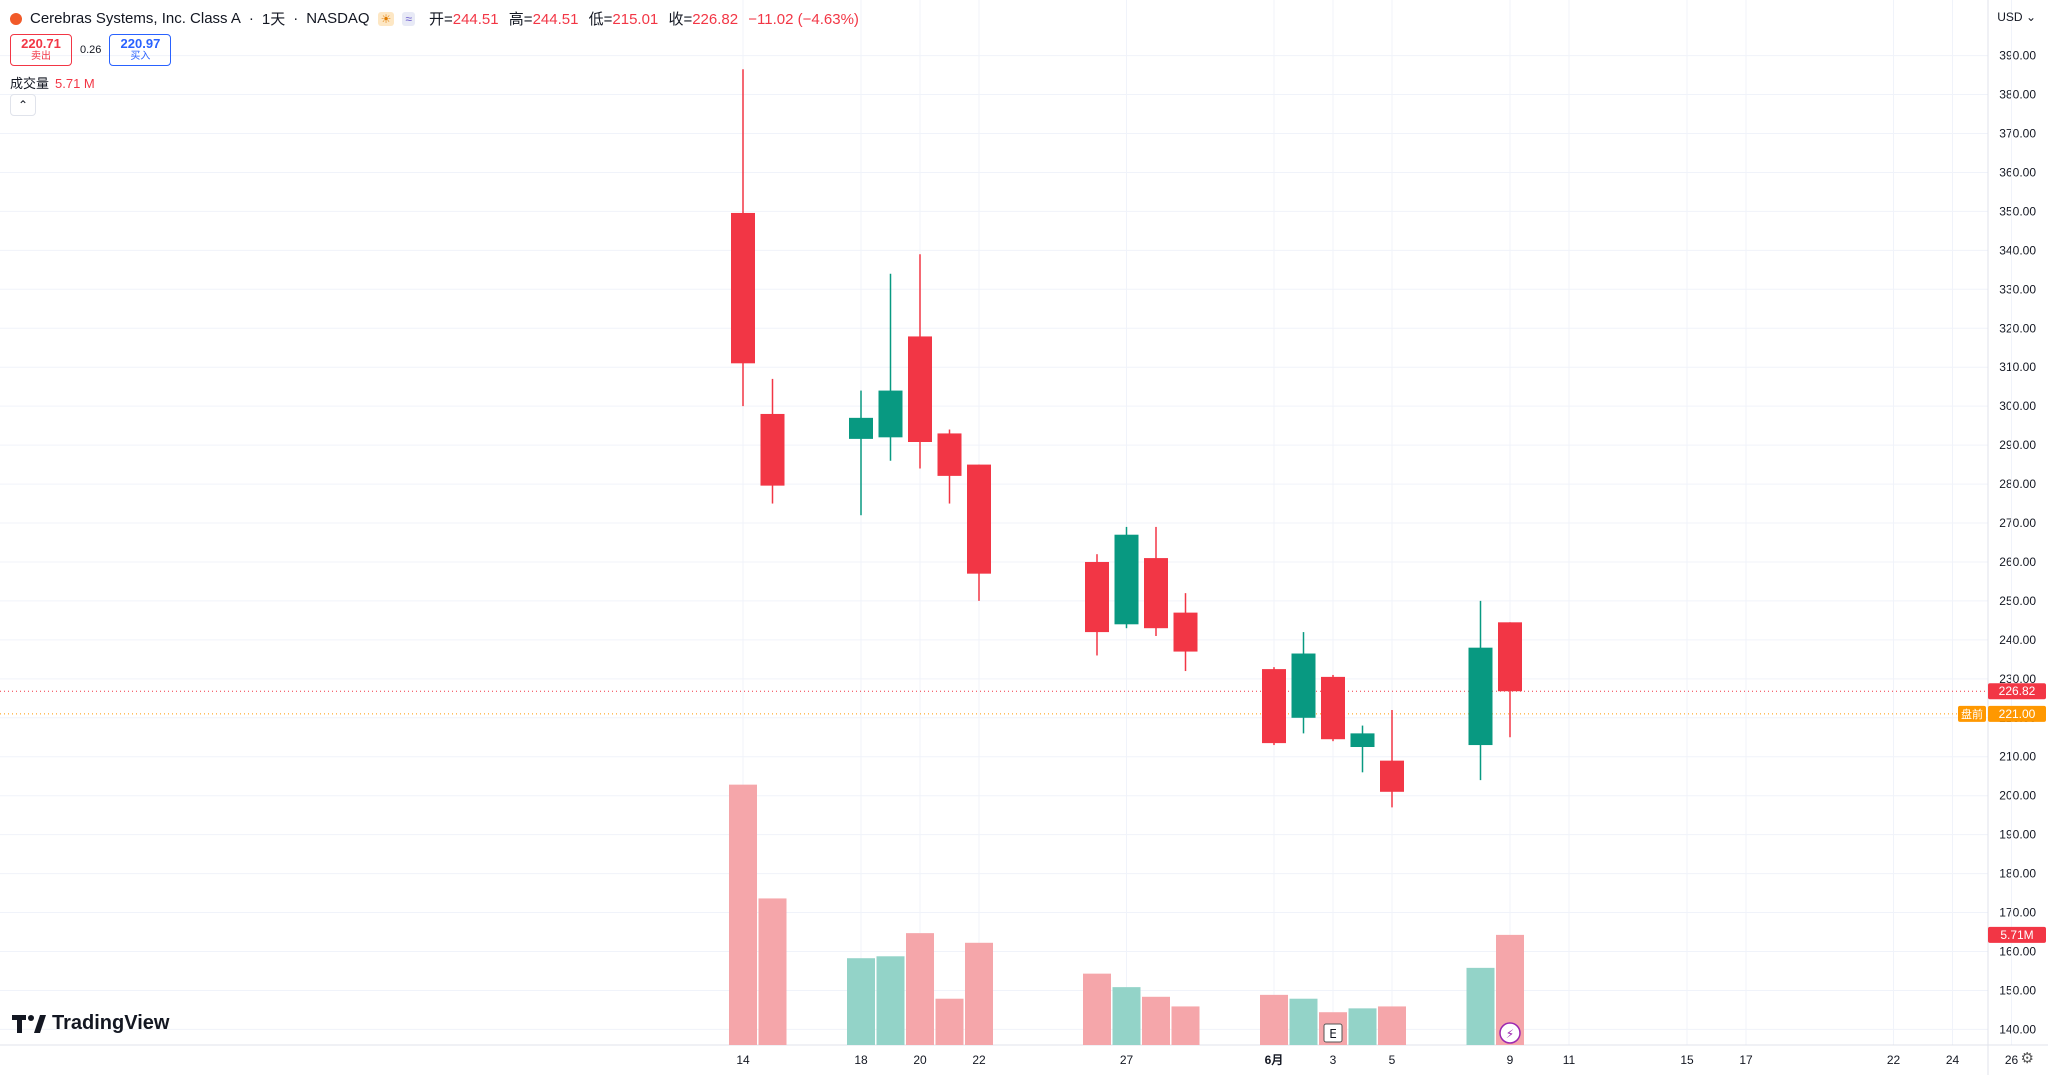 This screenshot has width=2048, height=1075. I want to click on collapse-legend-button: ⌃, so click(23, 105).